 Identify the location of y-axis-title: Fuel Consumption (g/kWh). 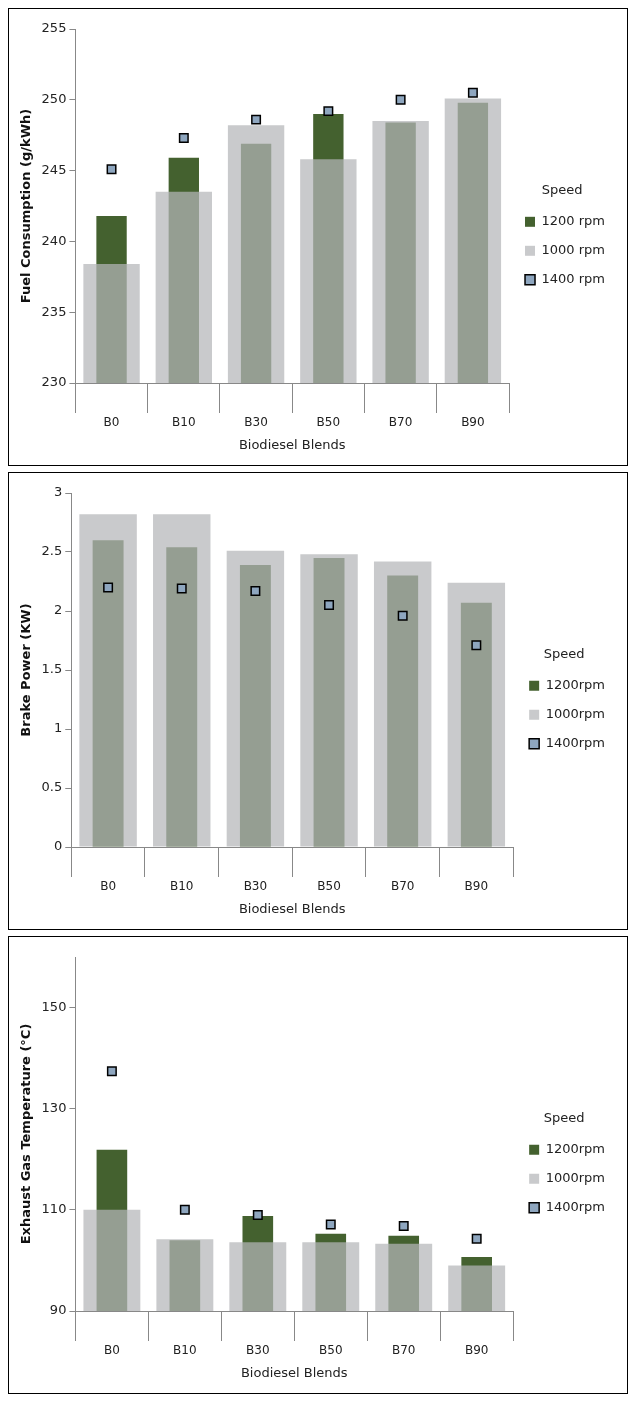
(26, 206).